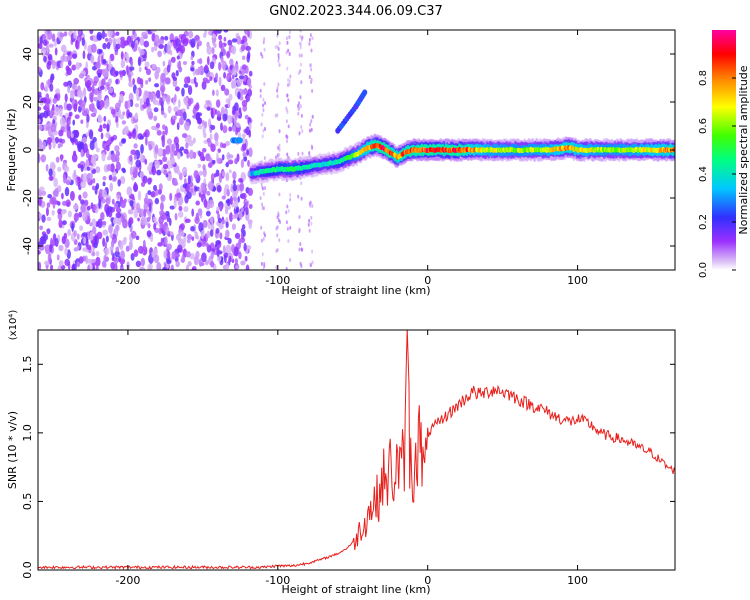 This screenshot has width=750, height=600. Describe the element at coordinates (240, 140) in the screenshot. I see `spectrogram-feature-cell` at that location.